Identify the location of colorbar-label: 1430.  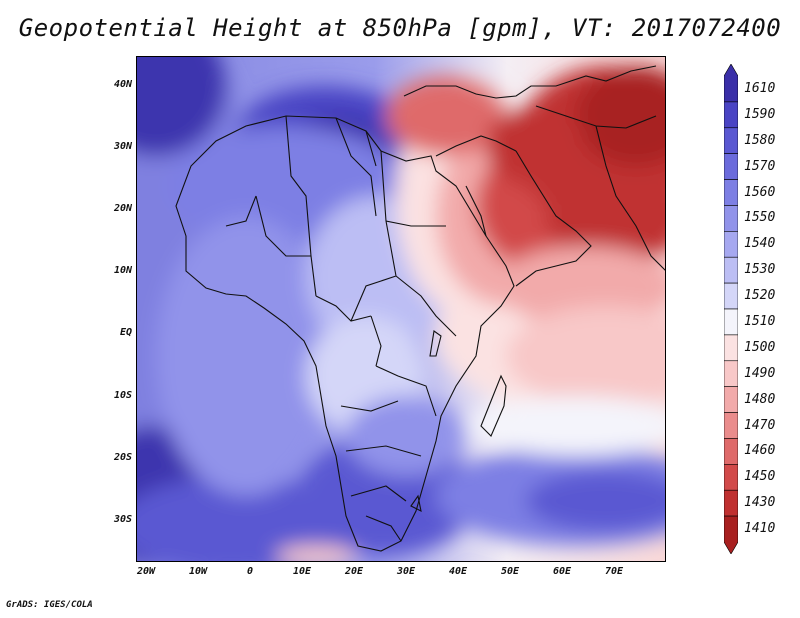
(760, 503).